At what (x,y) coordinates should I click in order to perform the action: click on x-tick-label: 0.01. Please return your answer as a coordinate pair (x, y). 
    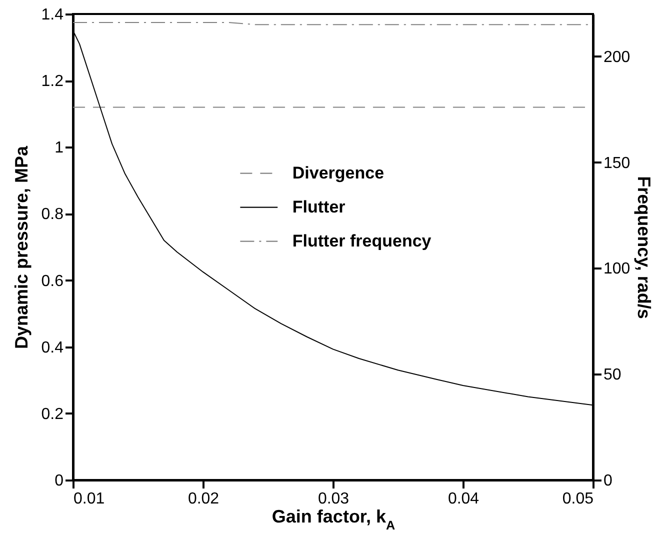
    Looking at the image, I should click on (89, 499).